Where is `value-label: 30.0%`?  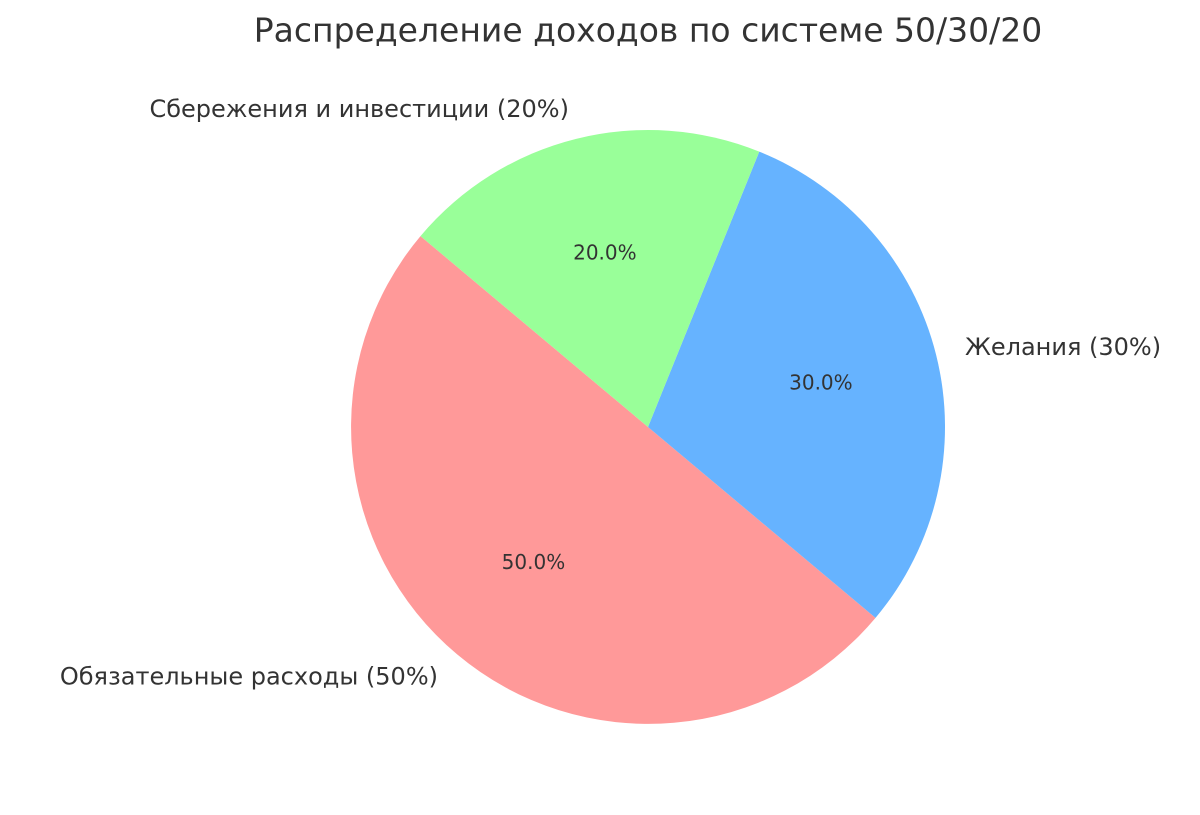
value-label: 30.0% is located at coordinates (821, 382).